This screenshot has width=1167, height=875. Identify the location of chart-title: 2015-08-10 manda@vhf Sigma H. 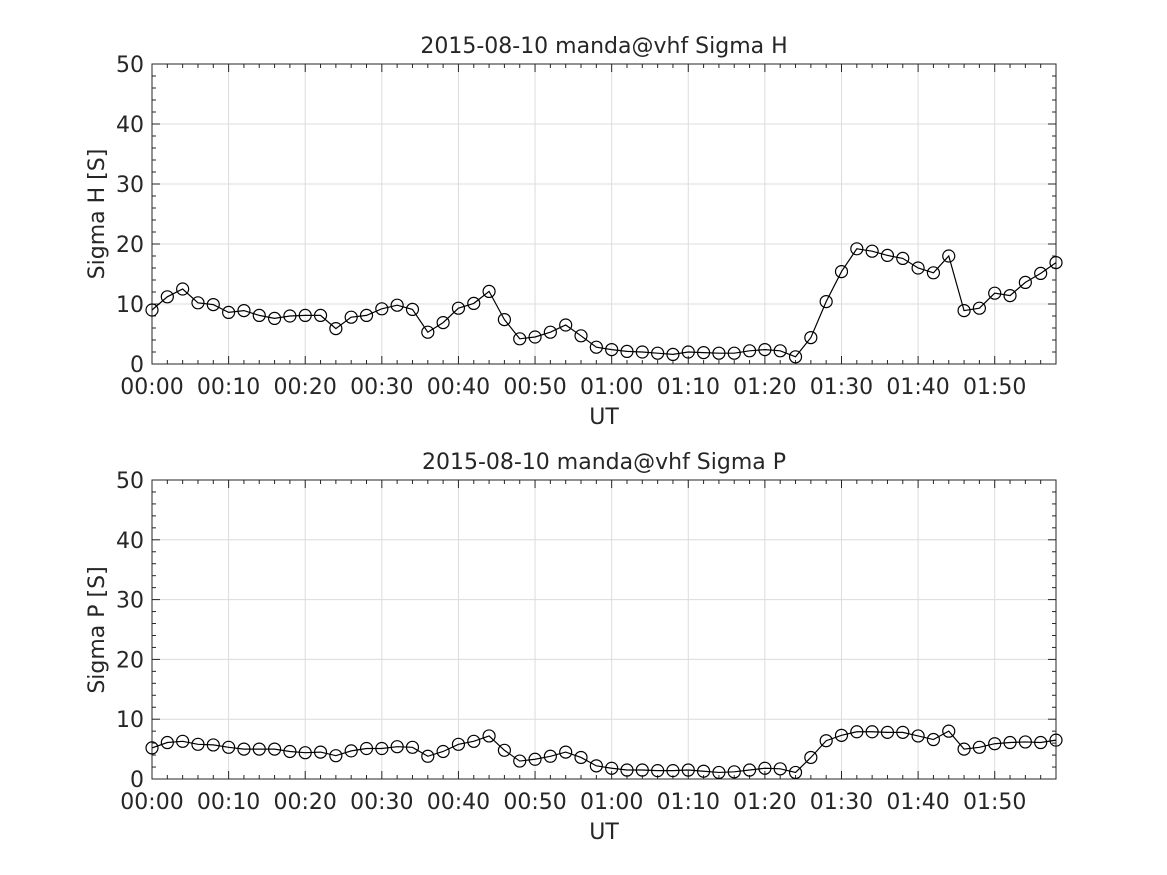
(603, 46).